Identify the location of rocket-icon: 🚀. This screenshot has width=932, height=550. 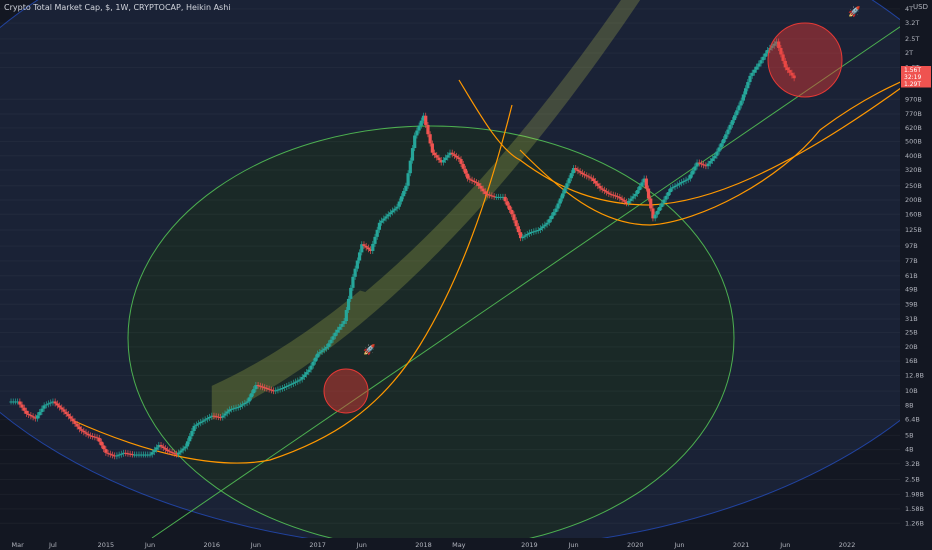
(854, 11).